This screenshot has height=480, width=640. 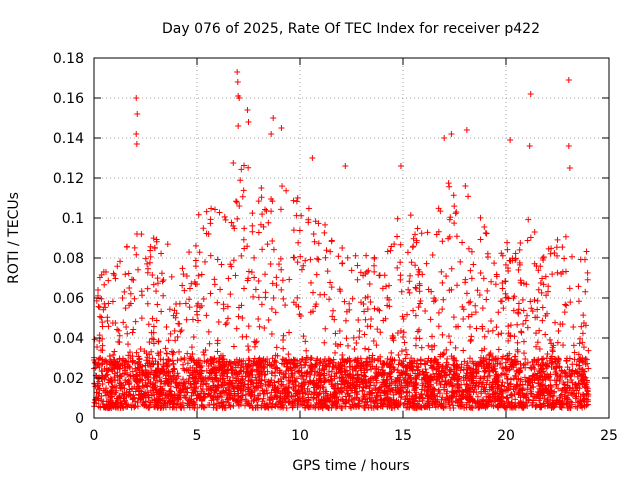 I want to click on y-tick-label: 0.1, so click(x=73, y=219).